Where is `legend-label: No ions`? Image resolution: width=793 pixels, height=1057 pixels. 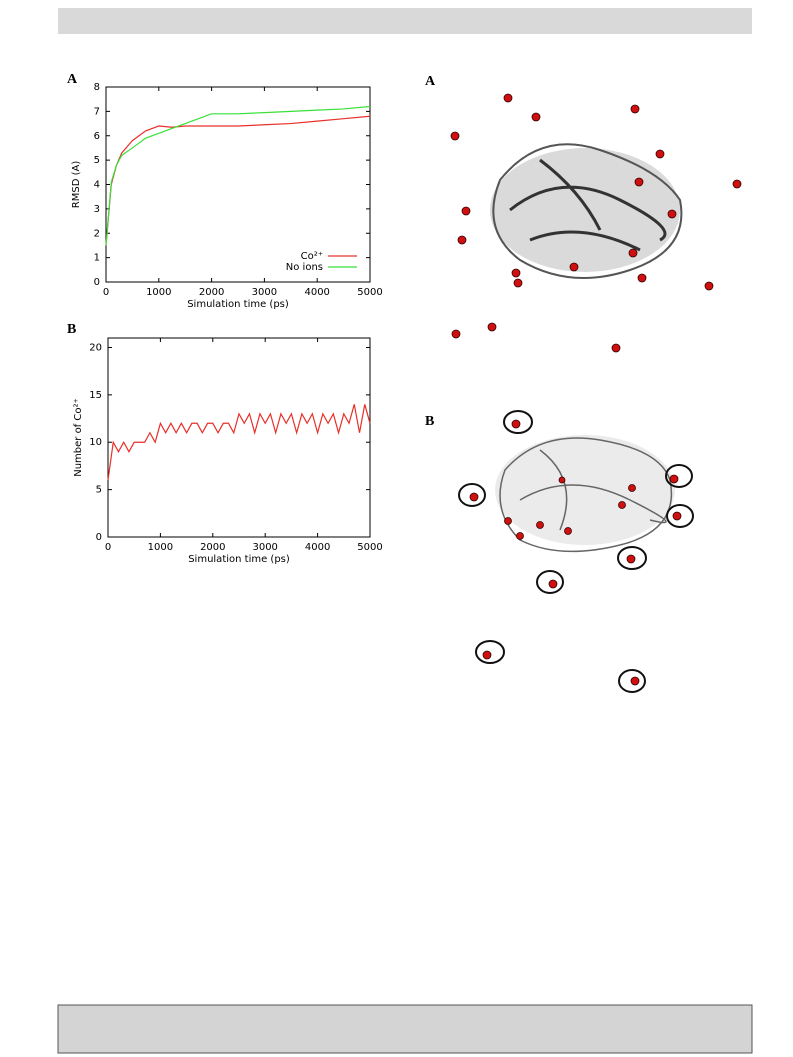
legend-label: No ions is located at coordinates (304, 267).